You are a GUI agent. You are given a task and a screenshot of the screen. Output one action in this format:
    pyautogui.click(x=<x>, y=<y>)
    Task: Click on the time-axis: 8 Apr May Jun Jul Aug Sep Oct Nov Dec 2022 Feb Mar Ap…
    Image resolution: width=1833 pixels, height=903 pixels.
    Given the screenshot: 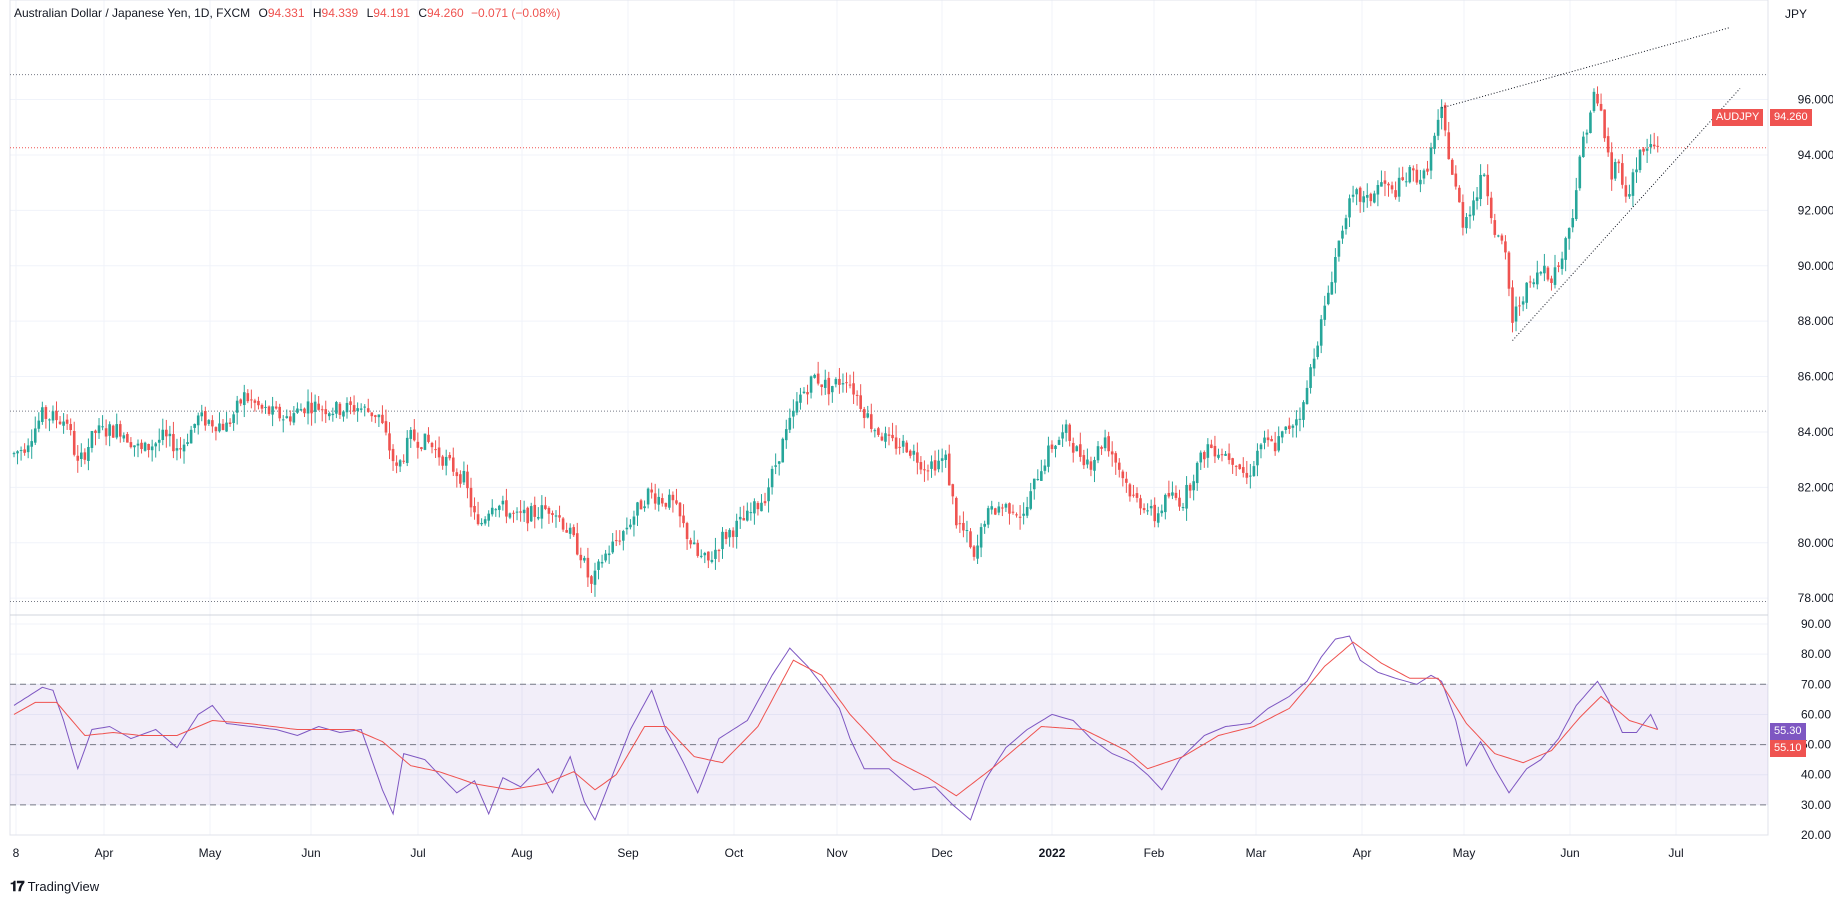 What is the action you would take?
    pyautogui.click(x=889, y=847)
    